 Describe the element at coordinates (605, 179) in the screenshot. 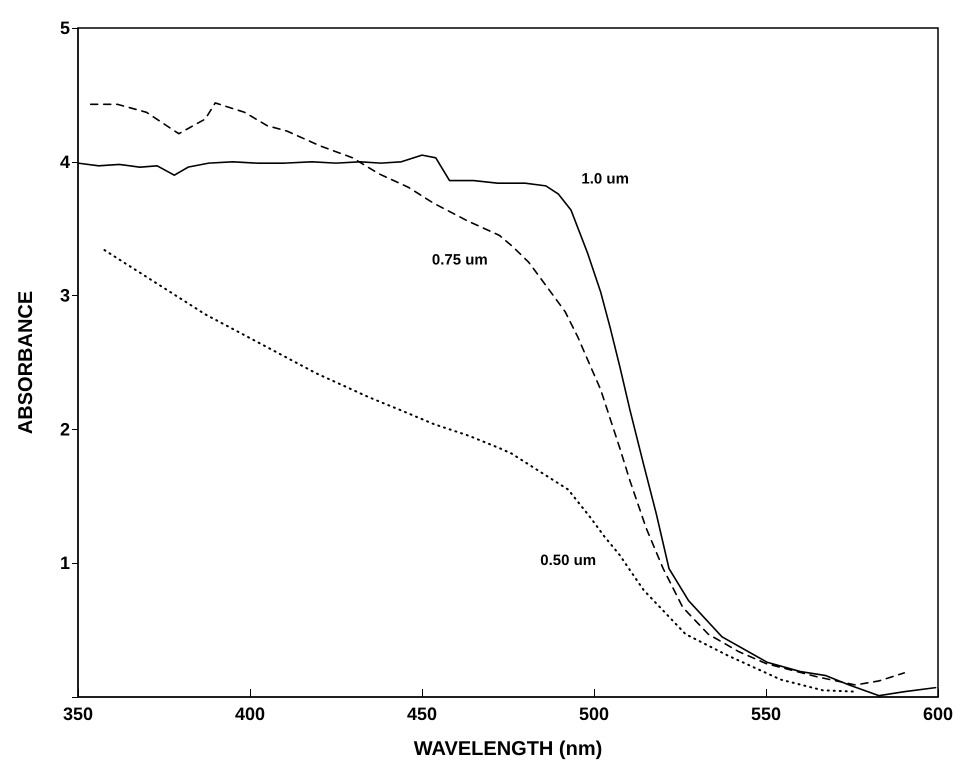

I see `series-label: 1.0 um` at that location.